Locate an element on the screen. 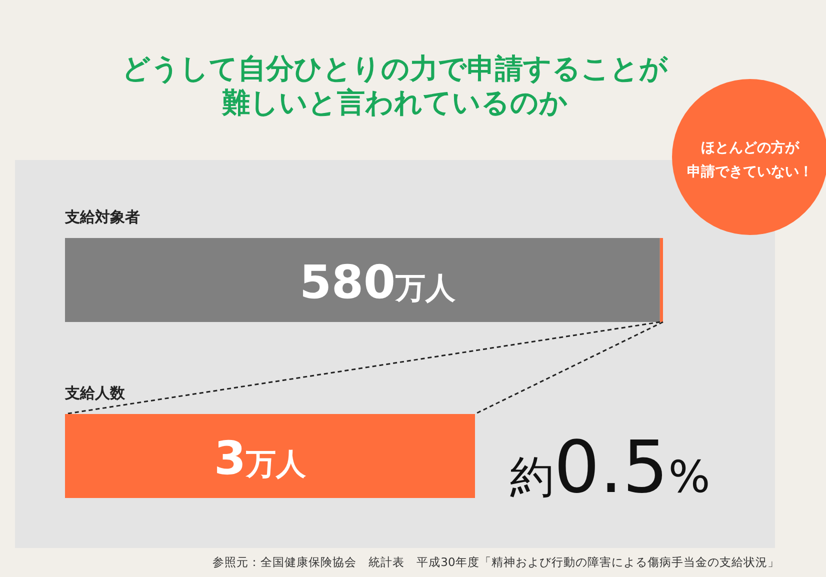  text: 申請できていない！ is located at coordinates (750, 171).